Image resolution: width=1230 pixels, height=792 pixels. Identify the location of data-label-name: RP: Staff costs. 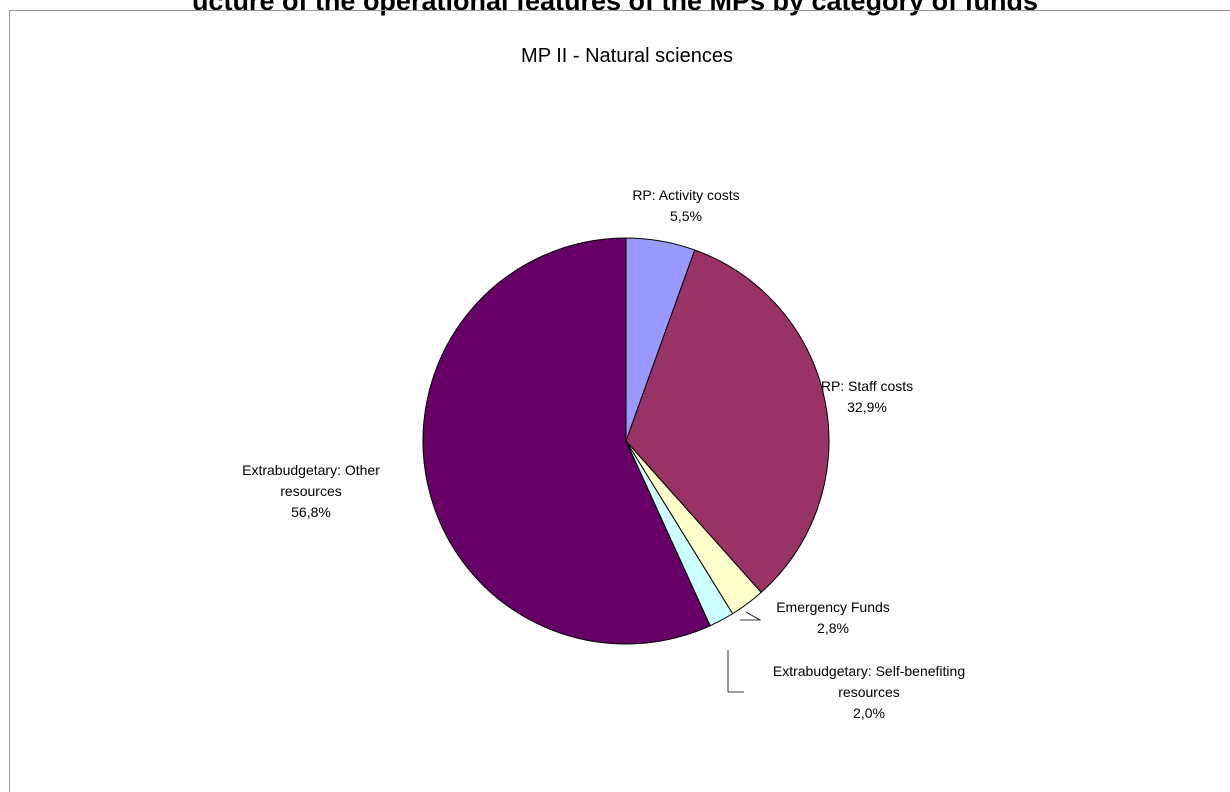
(867, 386).